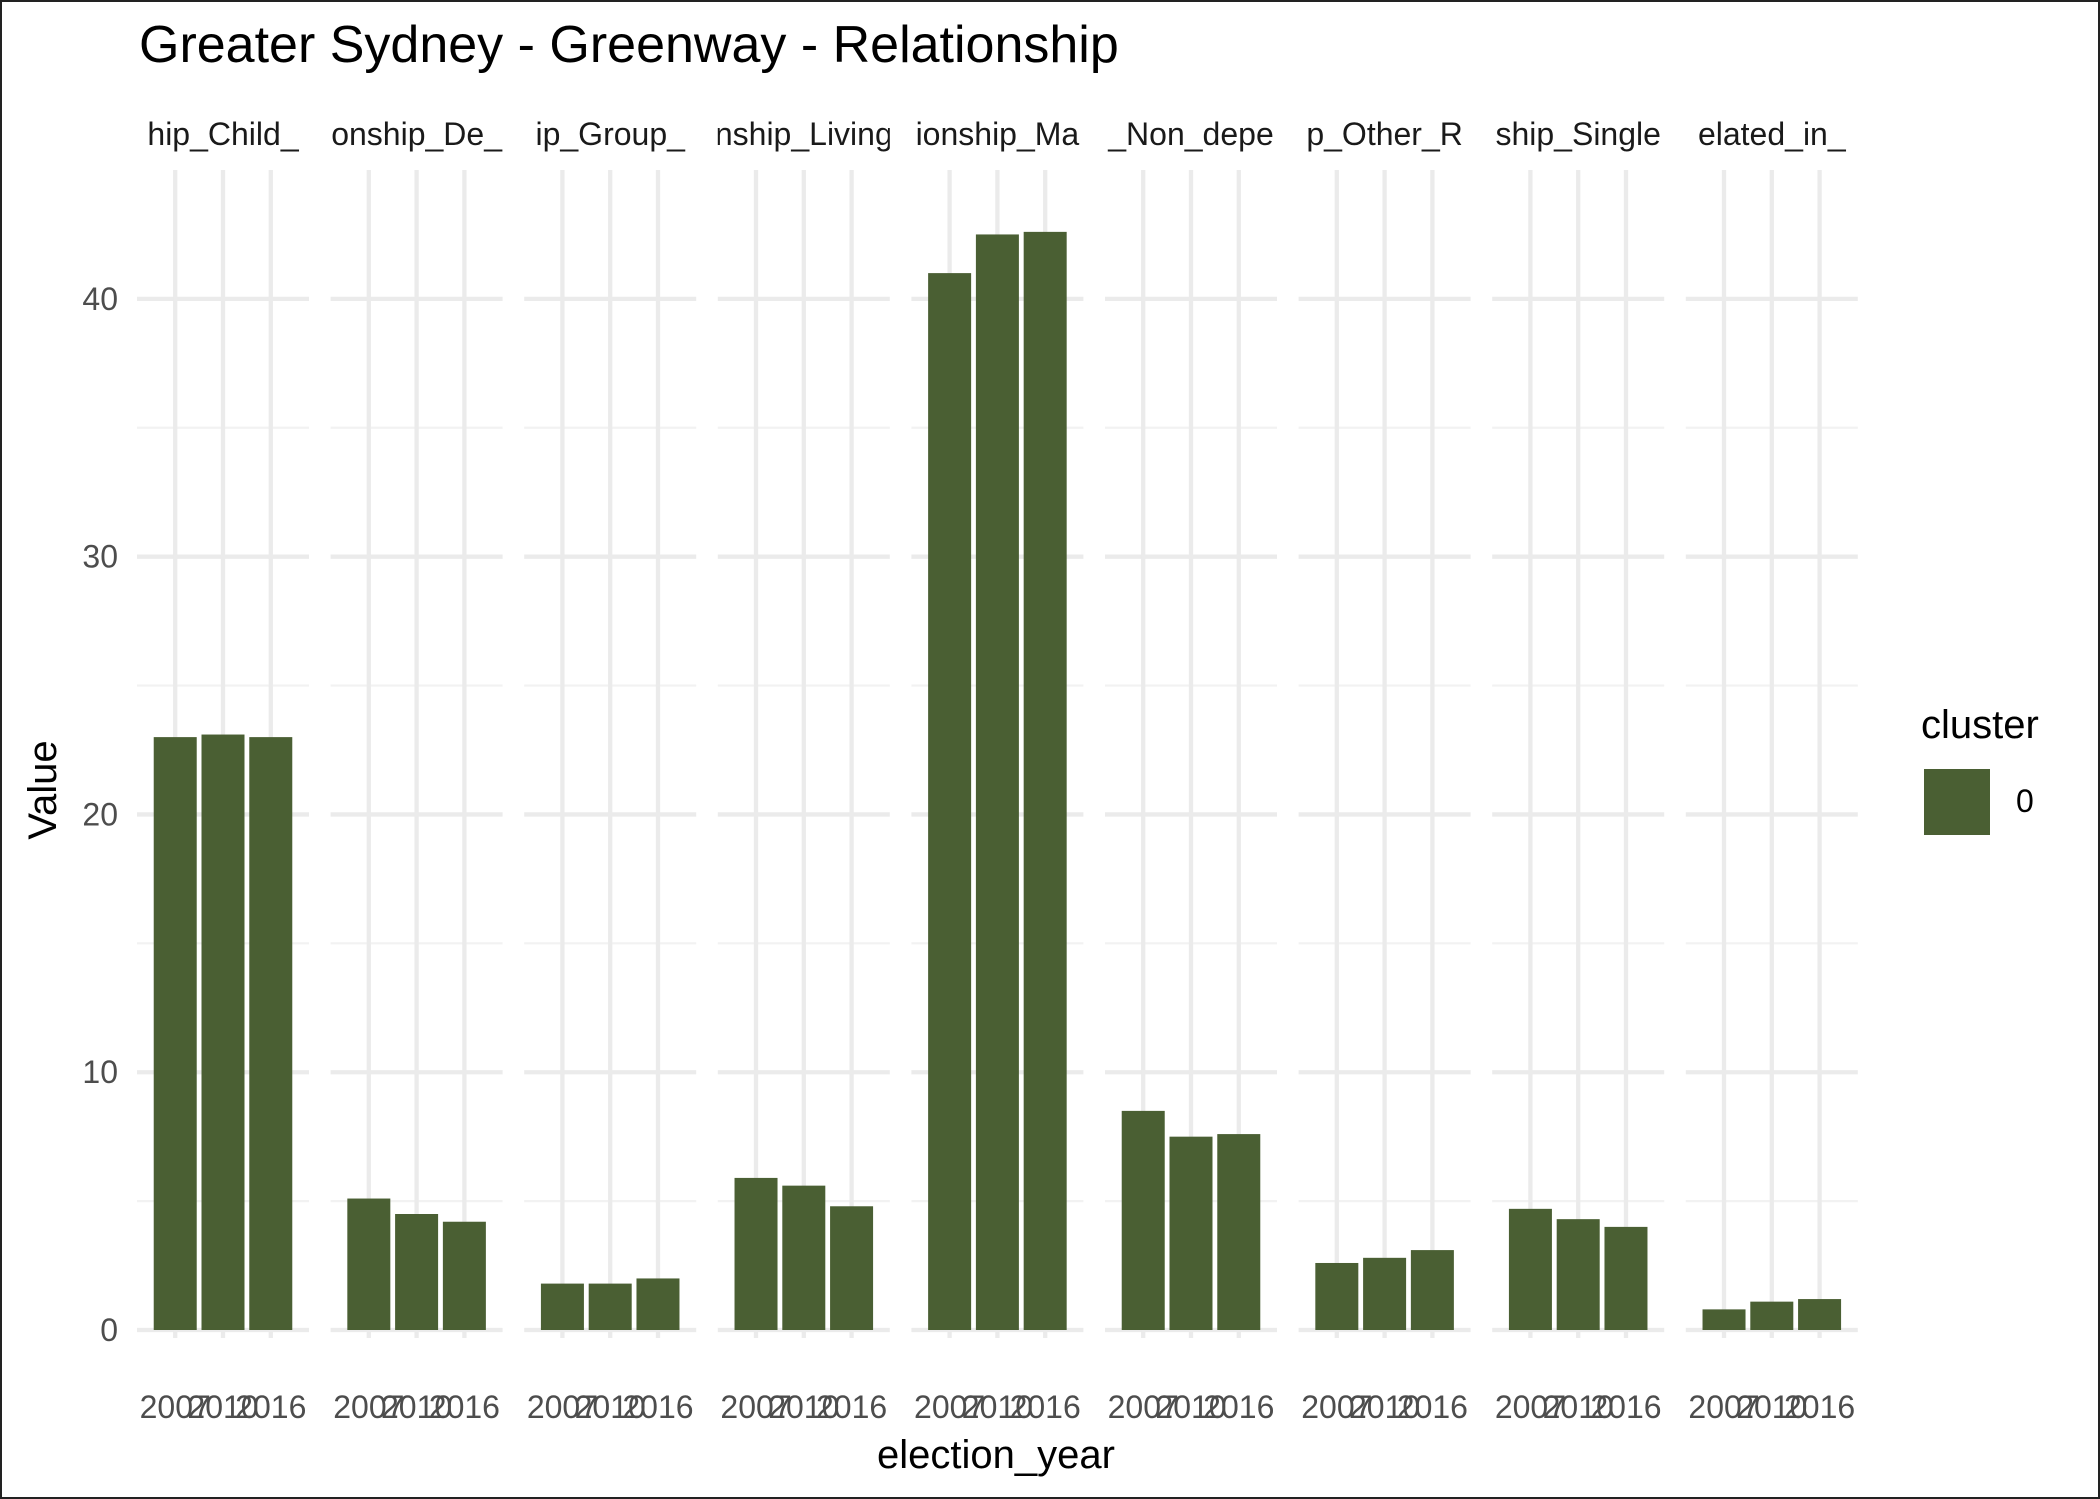  Describe the element at coordinates (1772, 134) in the screenshot. I see `facet-strip-label: elated_in_` at that location.